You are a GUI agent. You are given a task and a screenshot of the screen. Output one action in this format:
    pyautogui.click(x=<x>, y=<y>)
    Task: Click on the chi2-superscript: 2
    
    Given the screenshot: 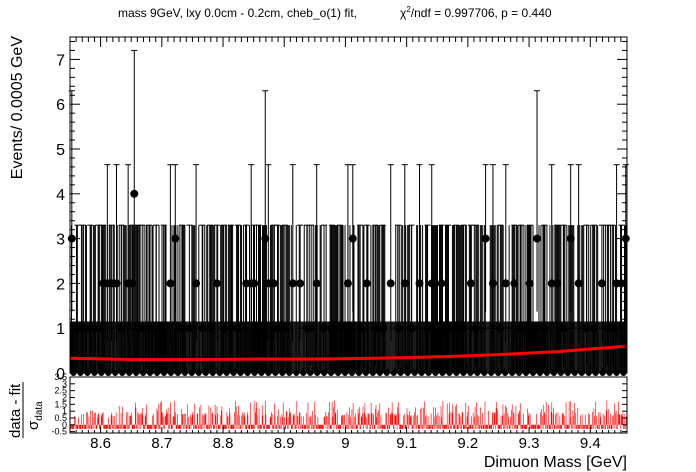 What is the action you would take?
    pyautogui.click(x=408, y=9)
    